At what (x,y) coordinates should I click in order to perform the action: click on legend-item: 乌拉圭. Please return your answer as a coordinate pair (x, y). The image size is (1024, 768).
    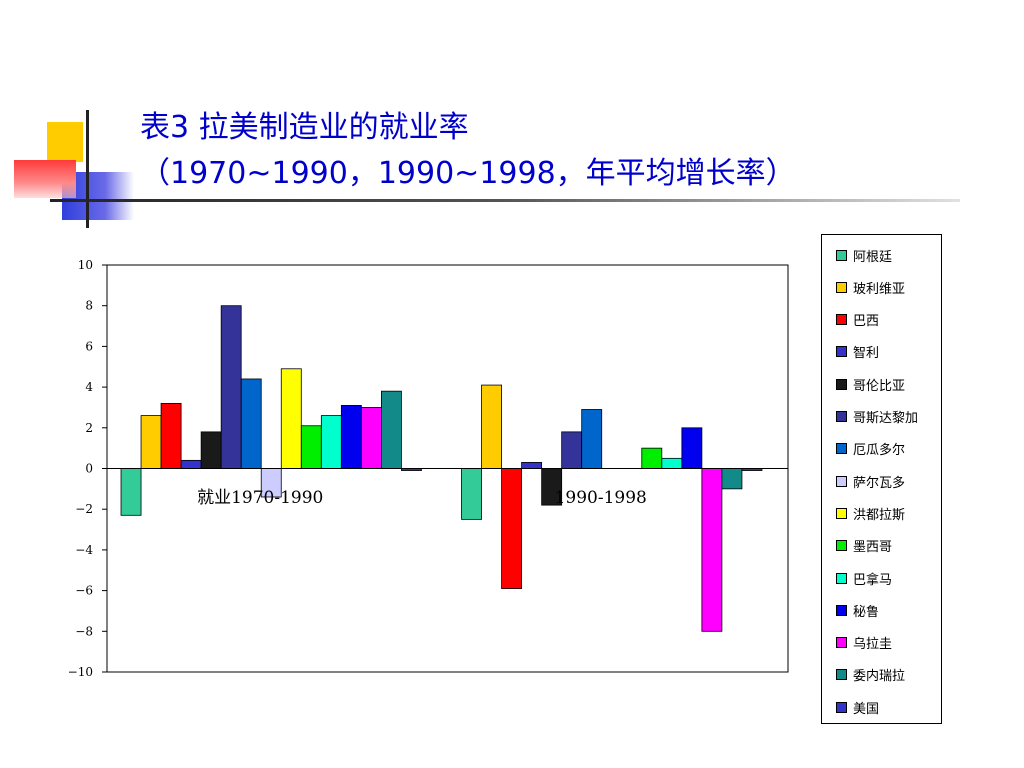
    Looking at the image, I should click on (864, 643).